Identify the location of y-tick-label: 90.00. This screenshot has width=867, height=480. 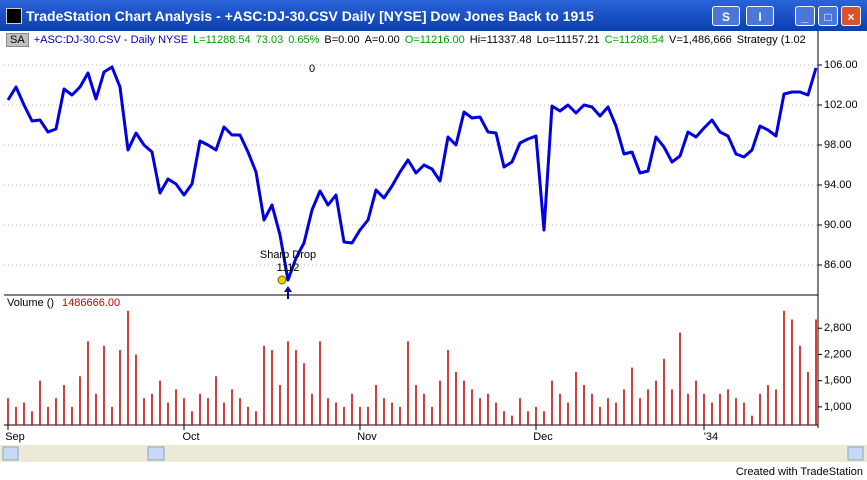
(838, 225).